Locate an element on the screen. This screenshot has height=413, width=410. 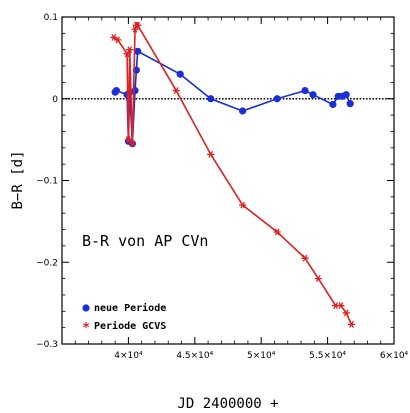
x-tick-label: 5.5×10⁴ is located at coordinates (327, 356).